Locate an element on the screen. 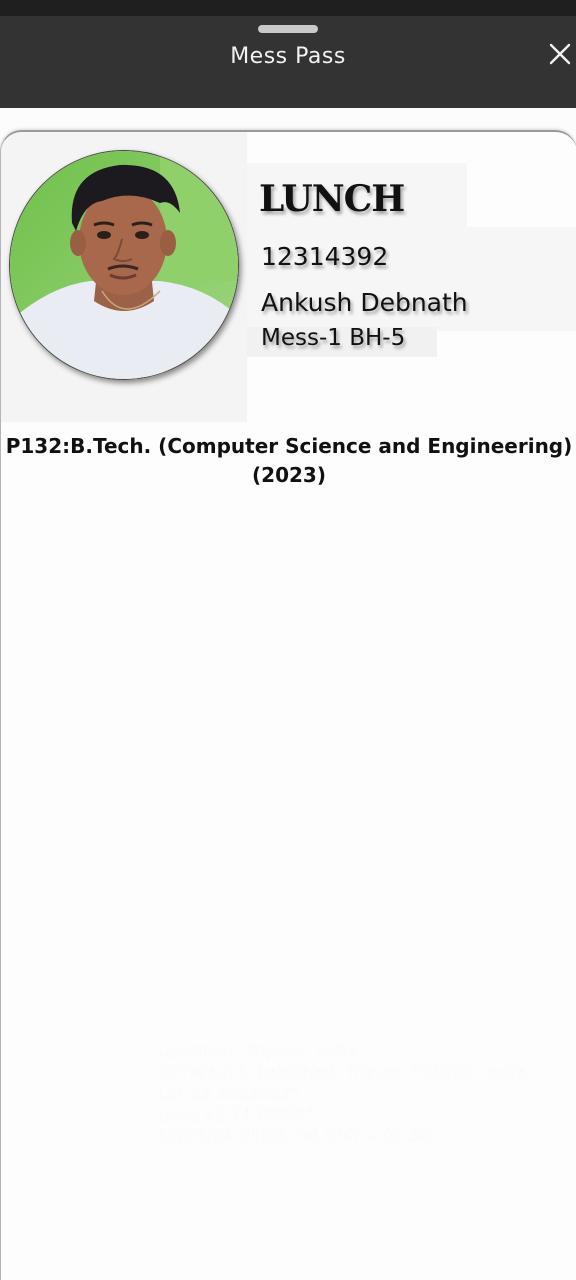 This screenshot has height=1280, width=576. sheet-header: Mess Pass is located at coordinates (288, 62).